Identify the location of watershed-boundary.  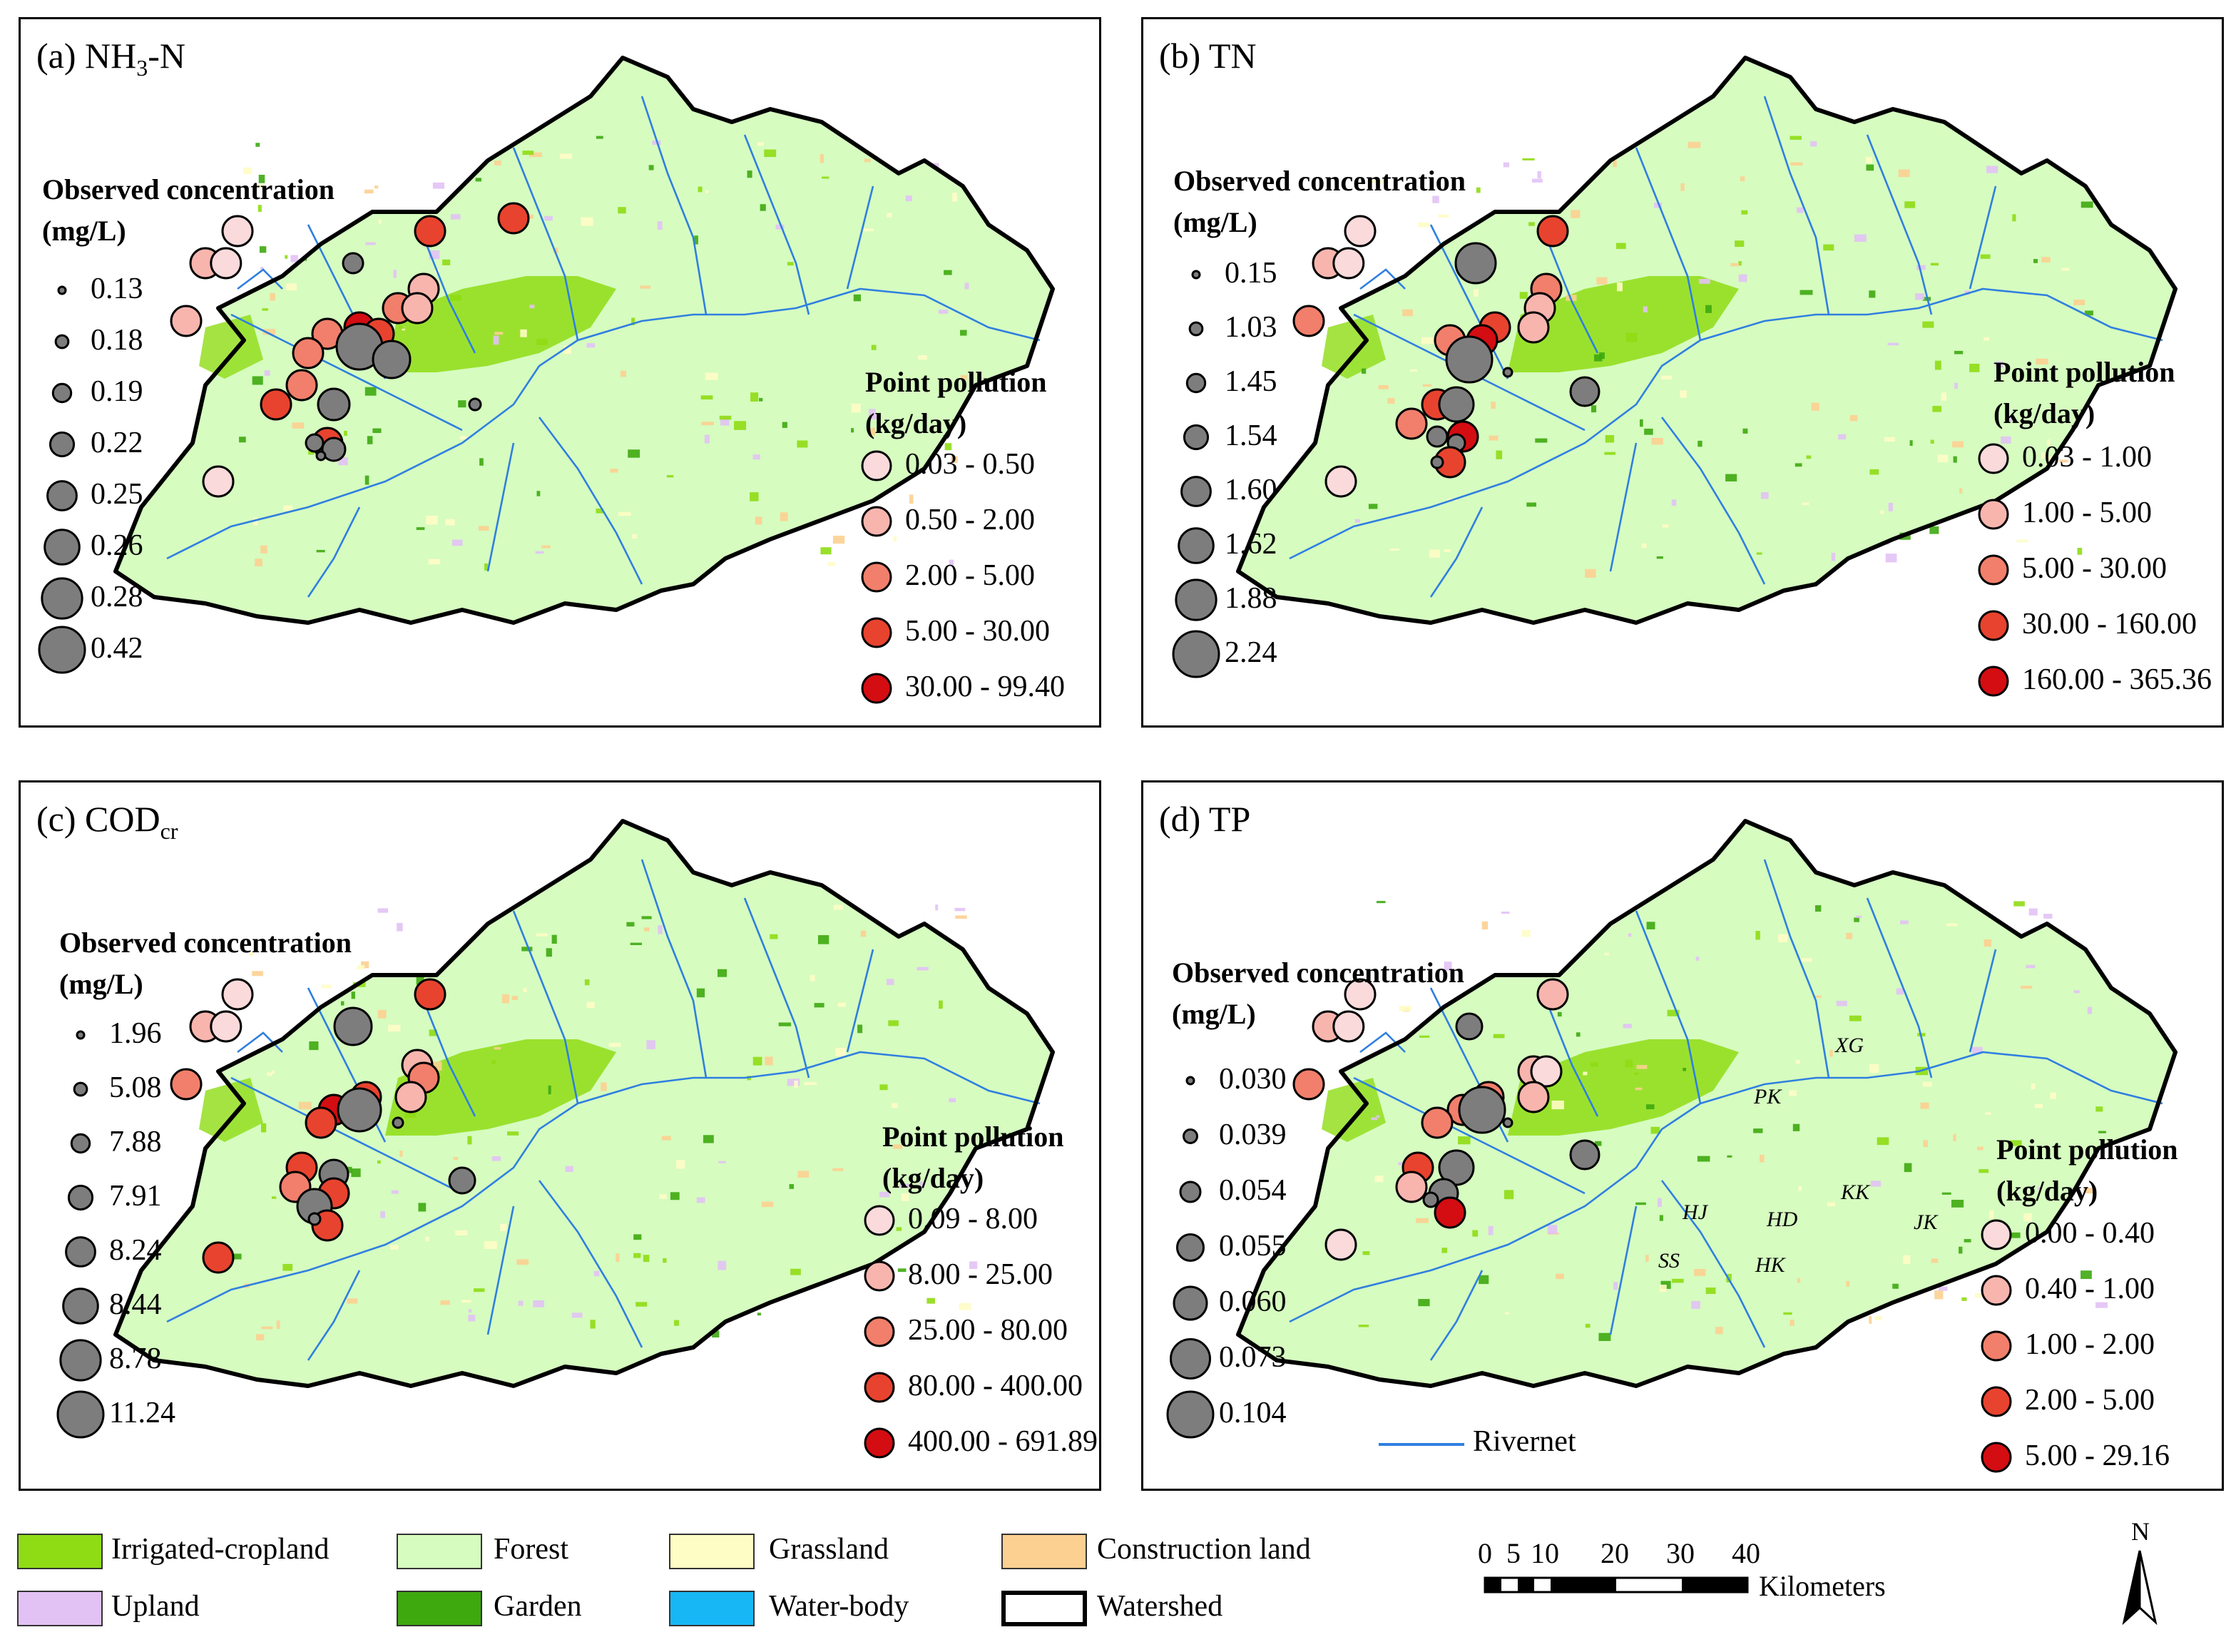
(1707, 1103).